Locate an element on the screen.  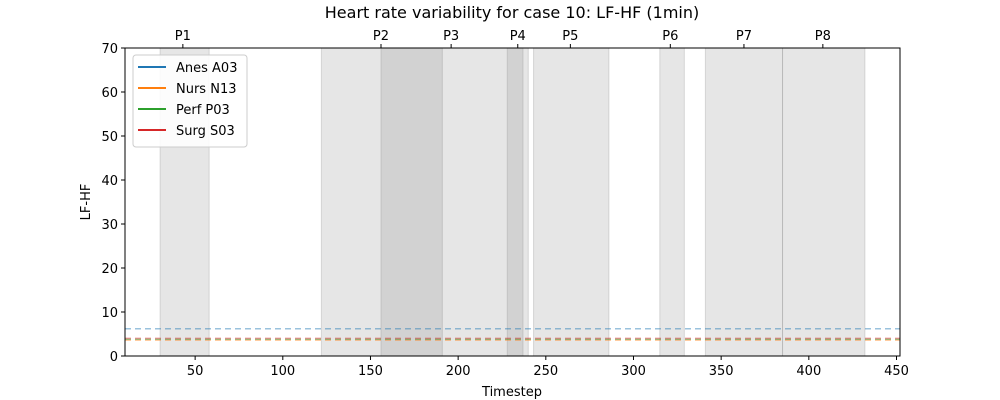
x-tick-label: 100 is located at coordinates (282, 371).